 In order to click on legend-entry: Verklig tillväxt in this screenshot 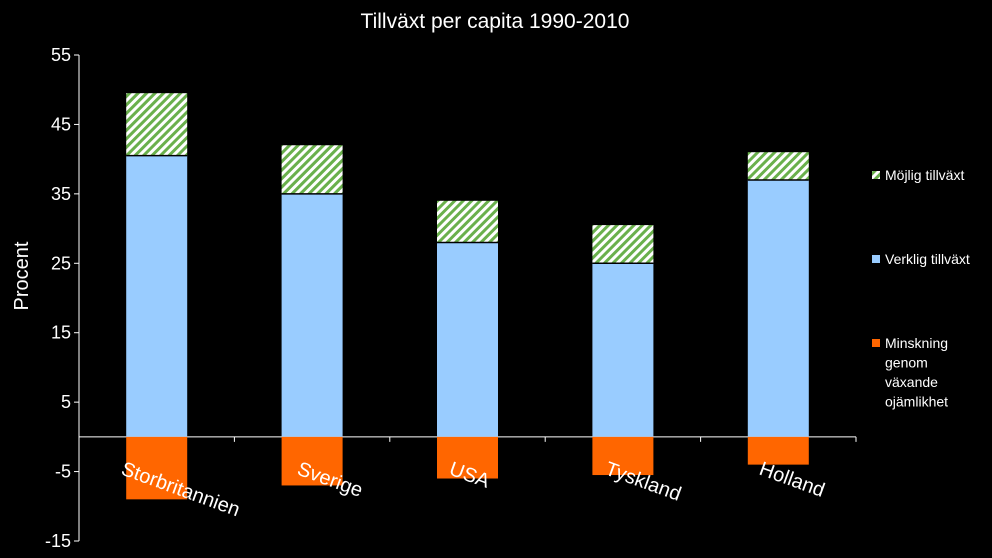, I will do `click(927, 259)`.